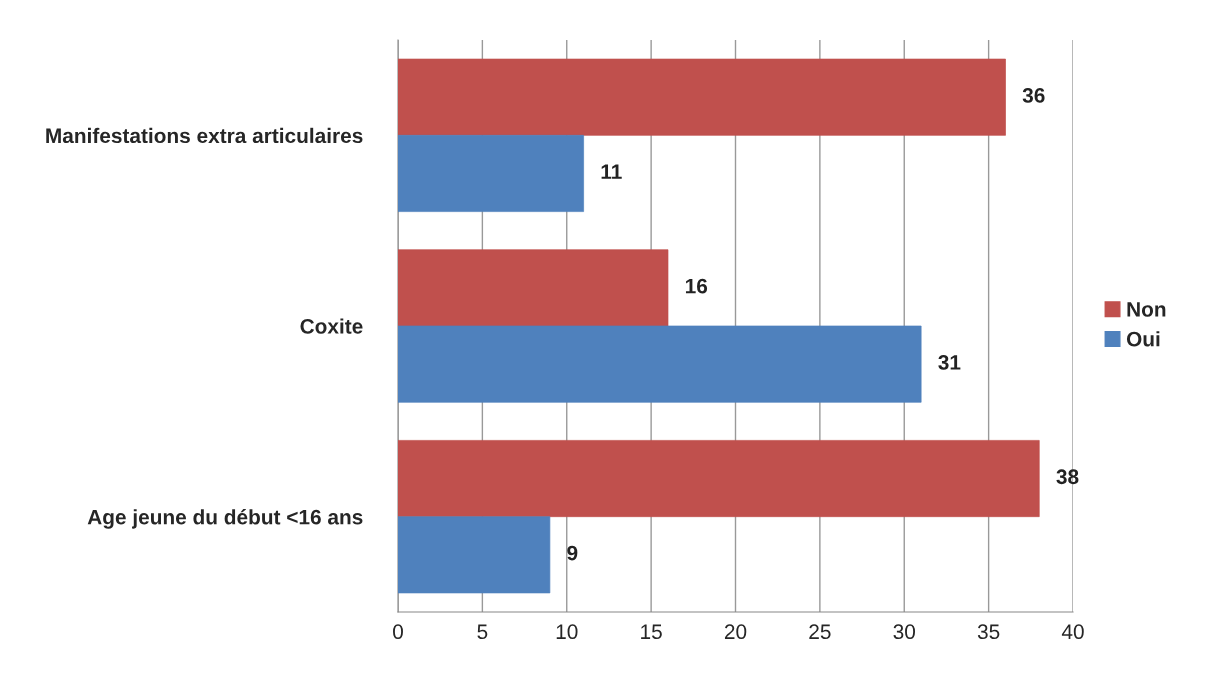  What do you see at coordinates (572, 553) in the screenshot?
I see `data-label: 9` at bounding box center [572, 553].